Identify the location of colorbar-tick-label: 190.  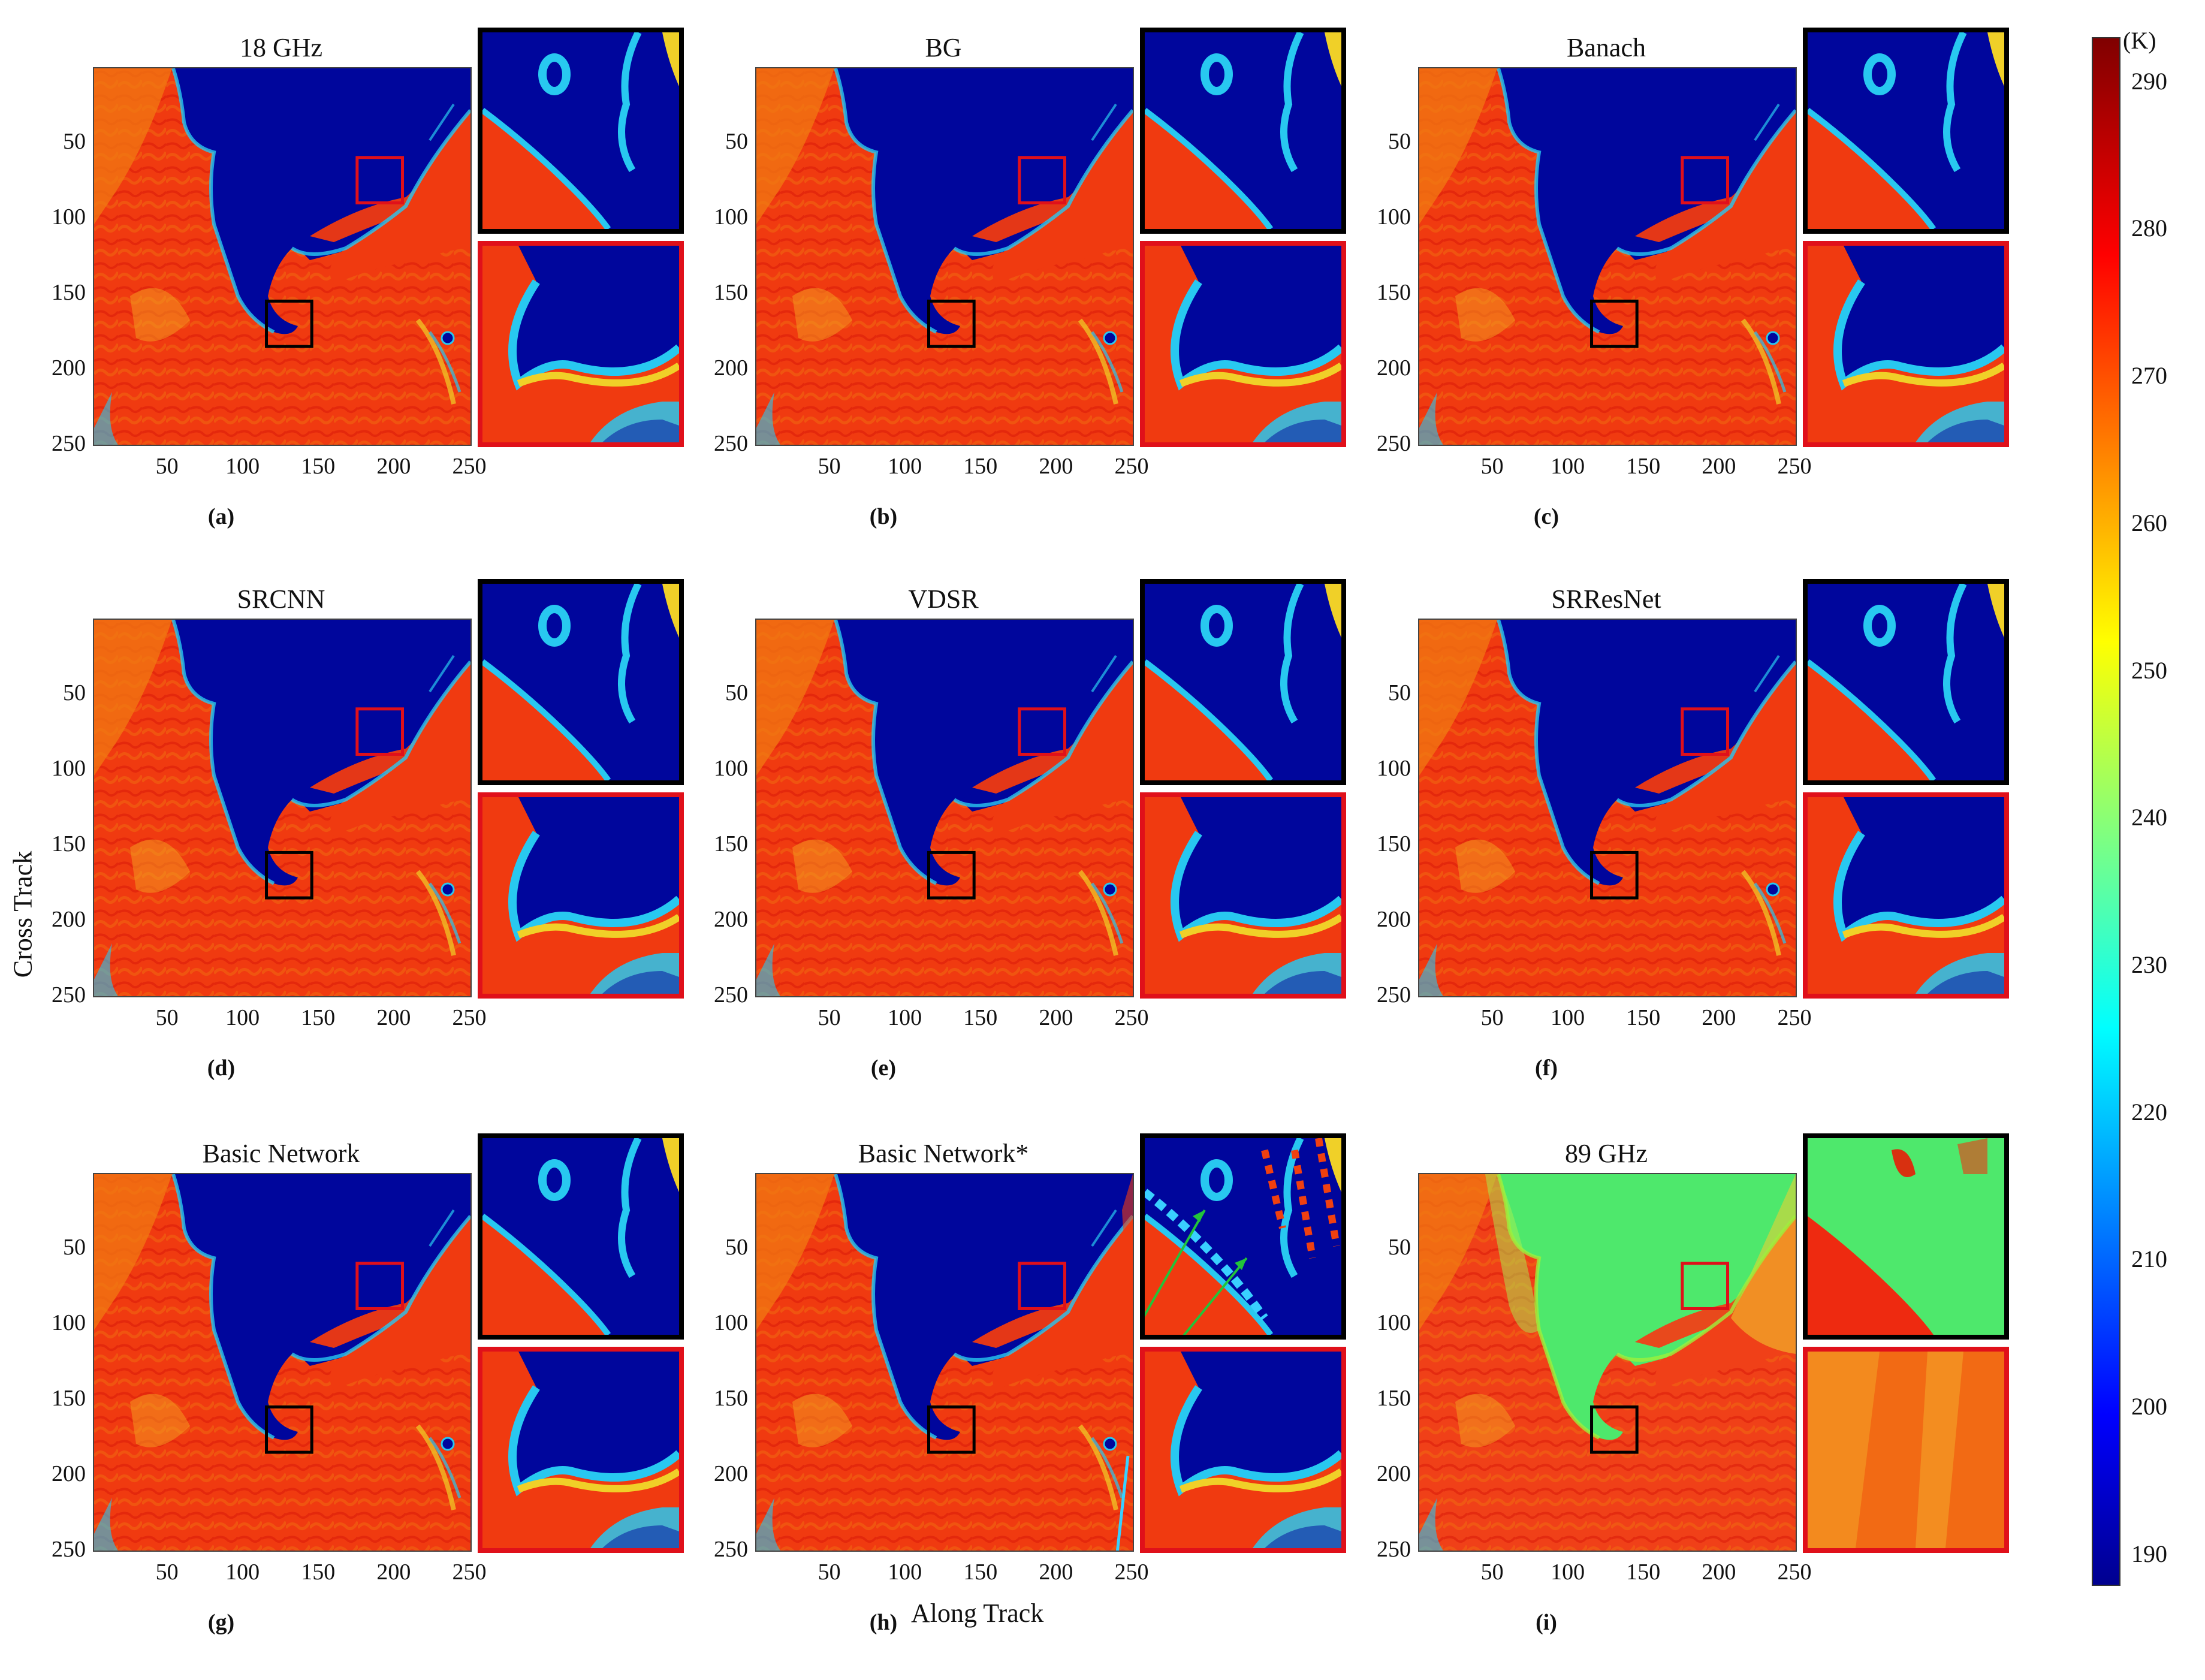
(2149, 1553).